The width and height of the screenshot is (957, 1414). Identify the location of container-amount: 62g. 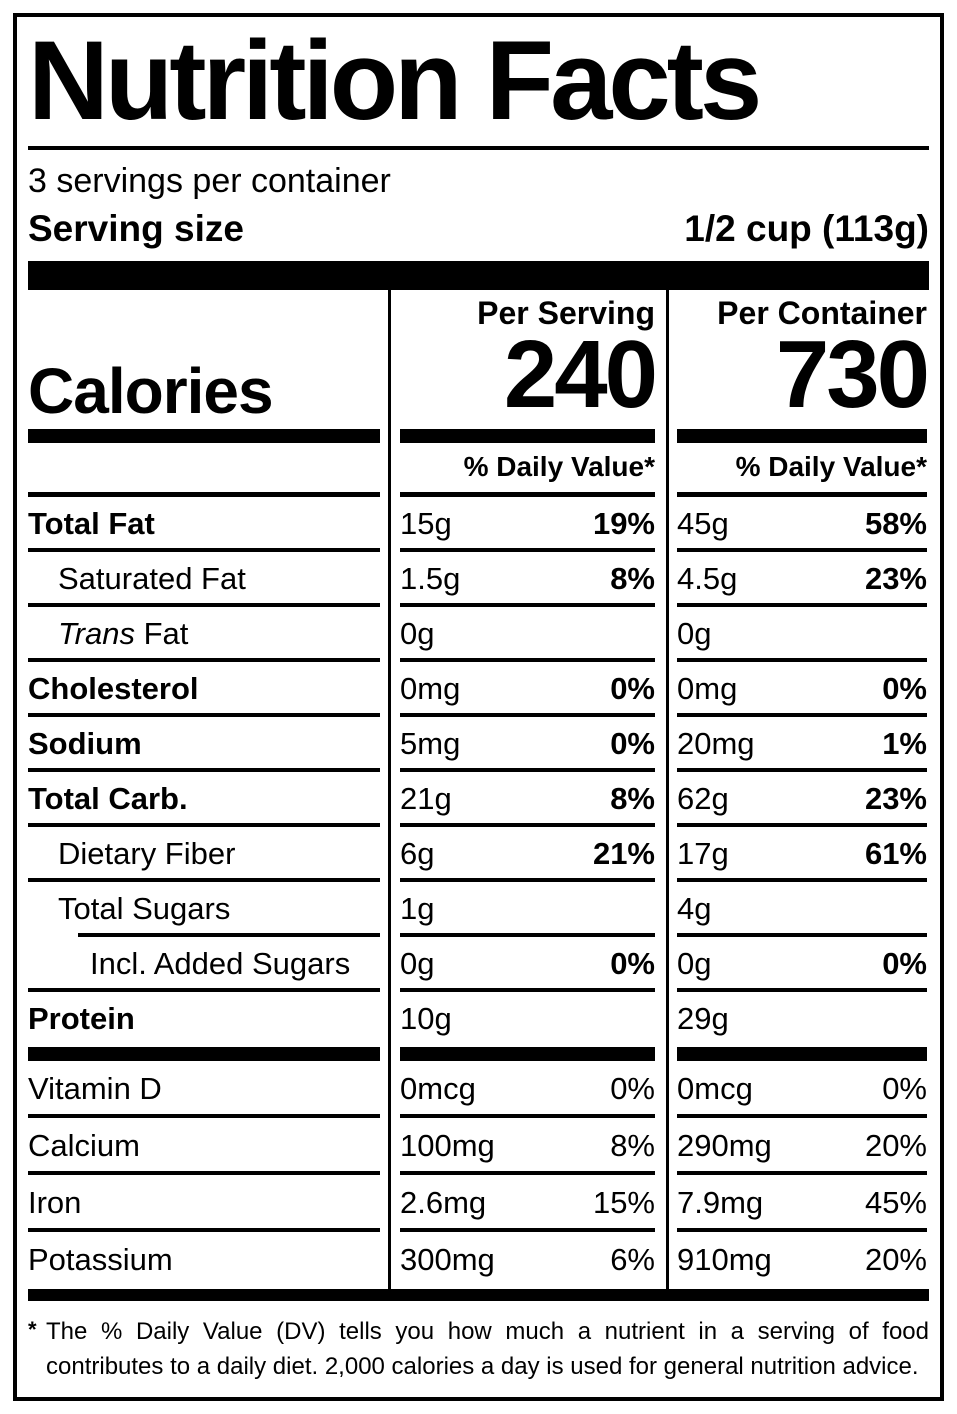
(703, 799).